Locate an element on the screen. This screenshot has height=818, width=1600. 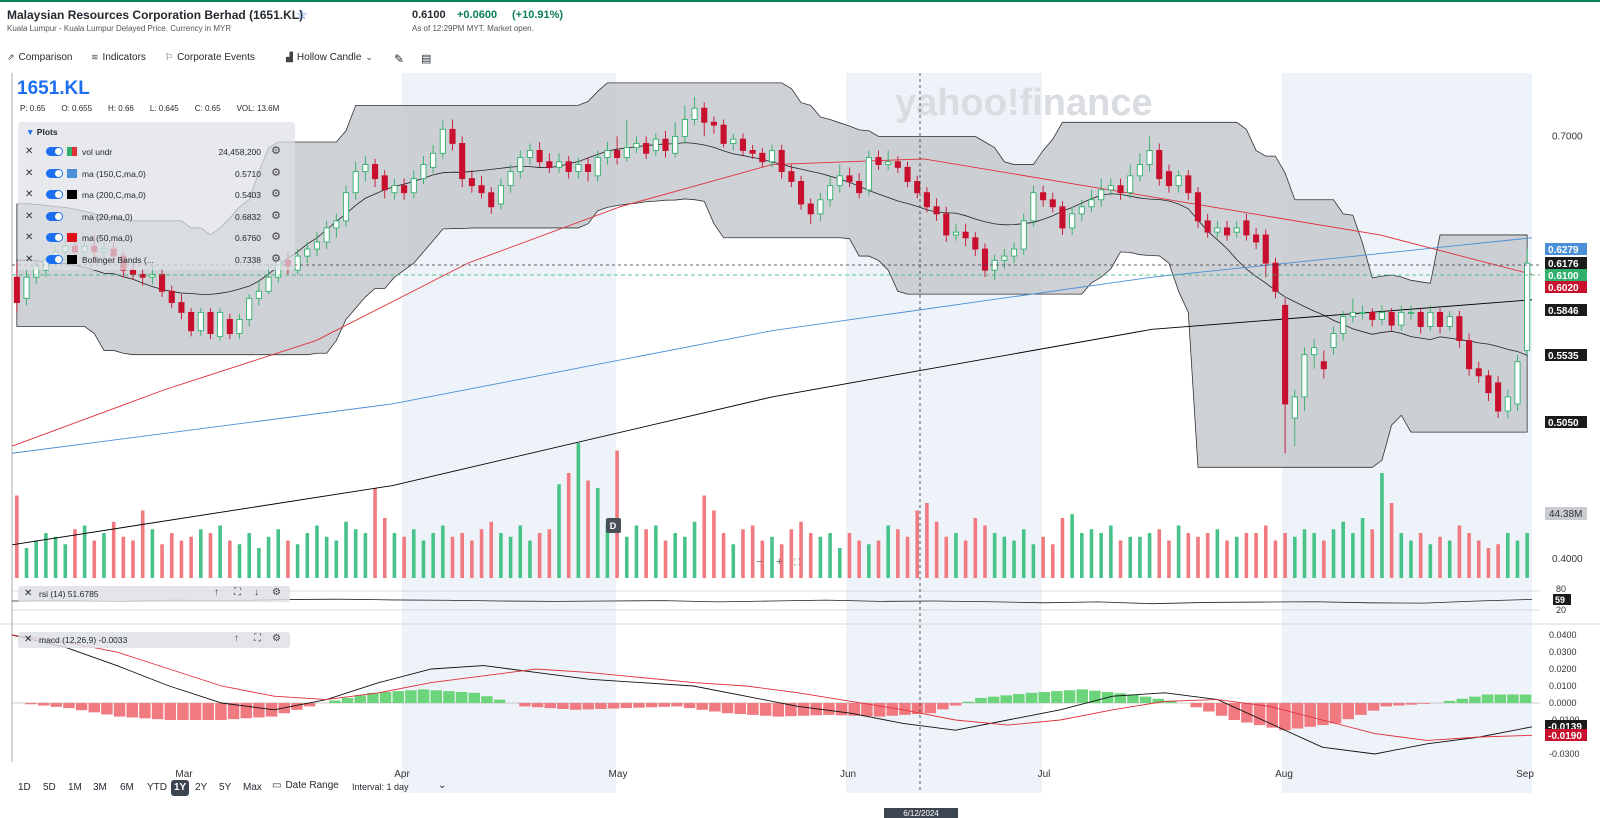
indicators-label: Indicators is located at coordinates (124, 57).